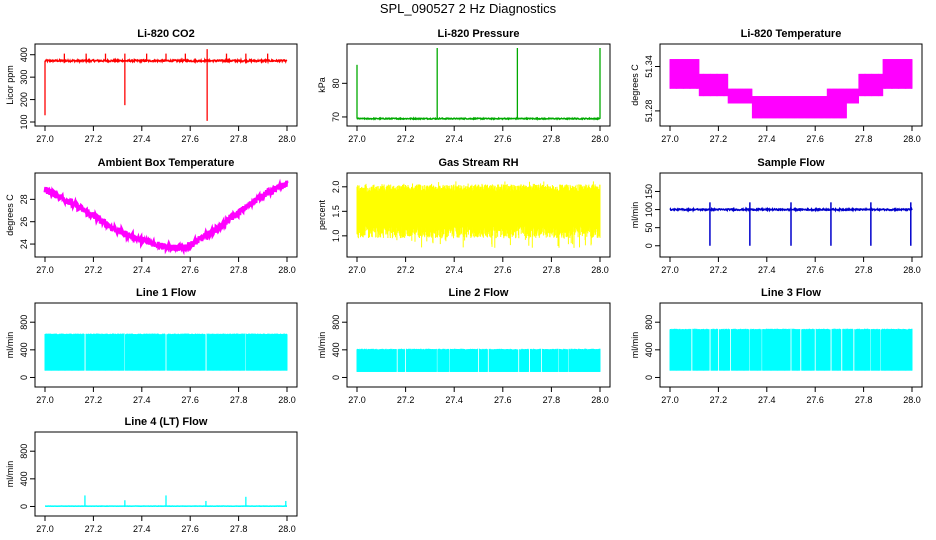 The image size is (936, 540). Describe the element at coordinates (791, 163) in the screenshot. I see `chart-title: Sample Flow` at that location.